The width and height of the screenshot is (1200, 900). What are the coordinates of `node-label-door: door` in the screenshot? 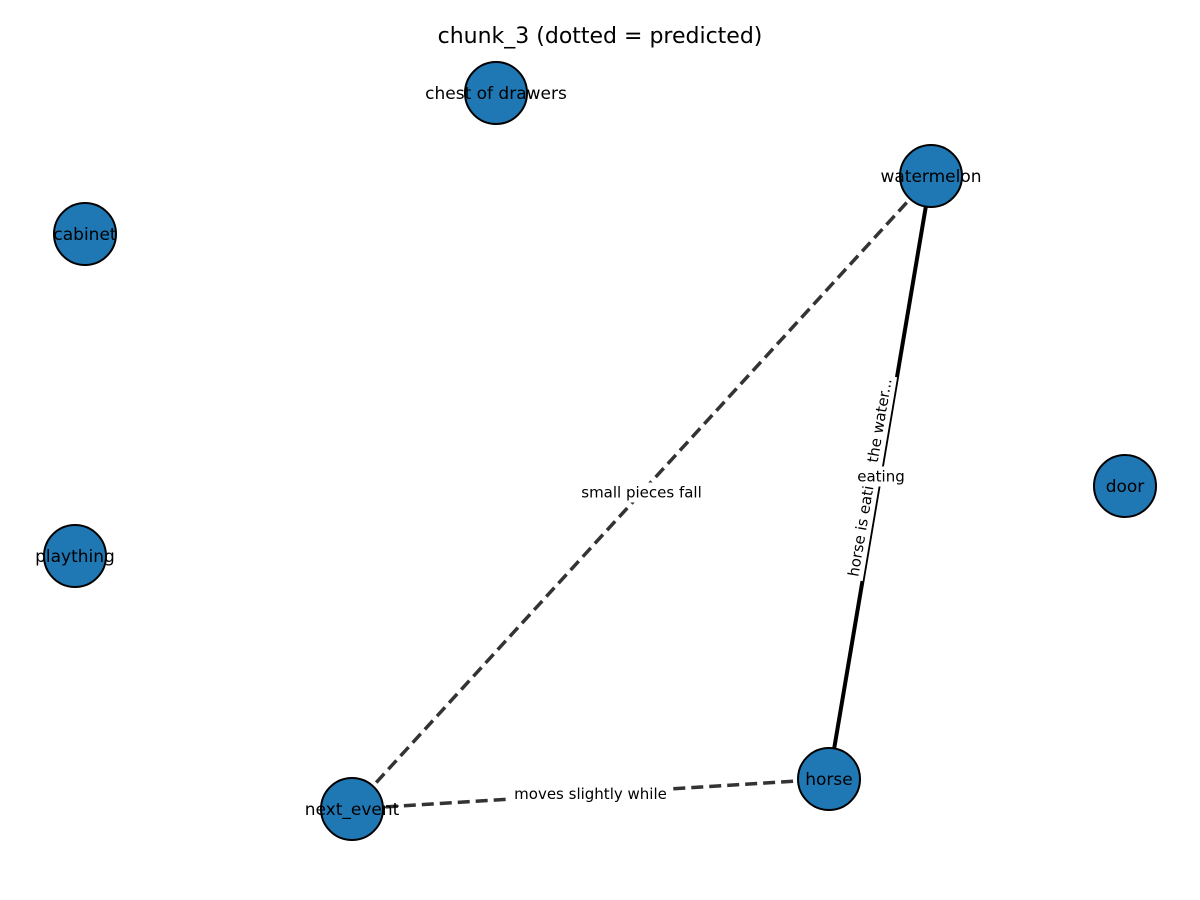 It's located at (1125, 487).